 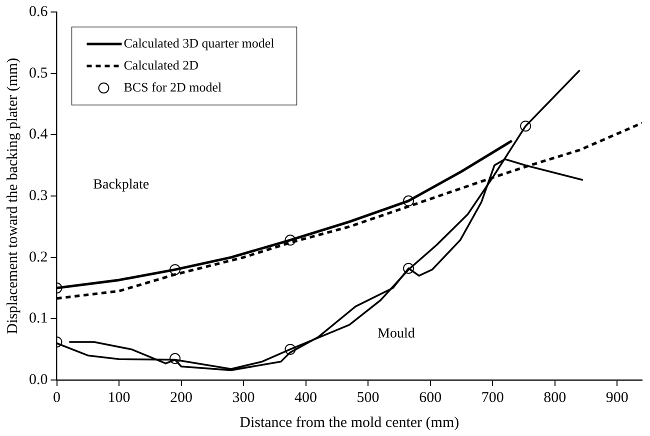 I want to click on y-tick-label: 0.4, so click(x=38, y=134).